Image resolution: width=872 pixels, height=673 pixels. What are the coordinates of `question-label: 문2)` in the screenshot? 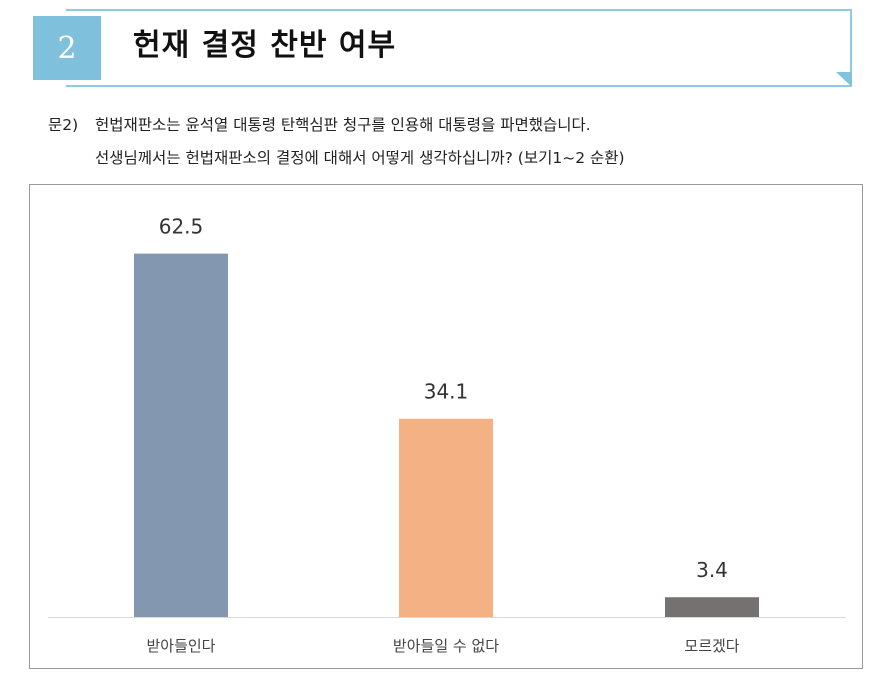 It's located at (63, 125).